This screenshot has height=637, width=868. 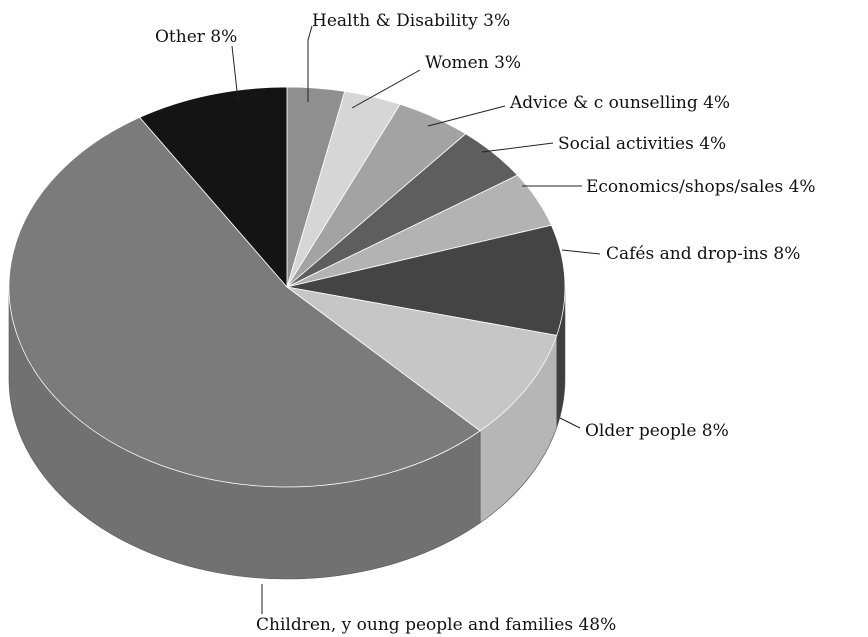 I want to click on slice-label-cafes: Cafés and drop-ins 8%, so click(x=680, y=254).